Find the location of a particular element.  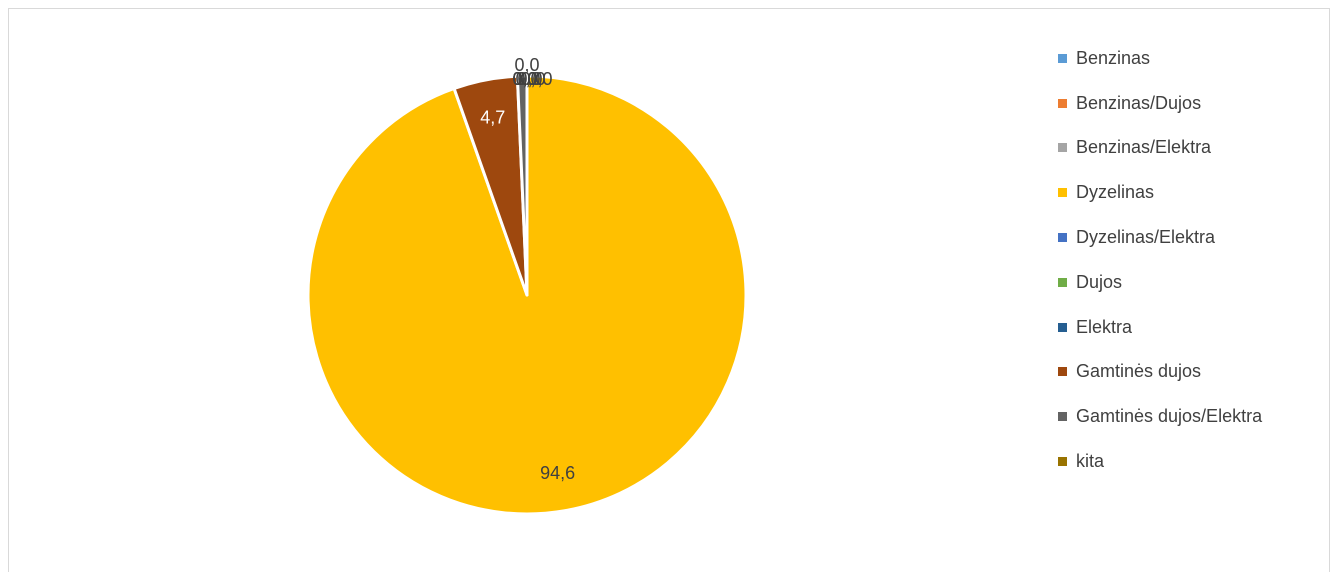

legend-item-gamtines-dujos-elektra: Gamtinės dujos/Elektra is located at coordinates (1193, 416).